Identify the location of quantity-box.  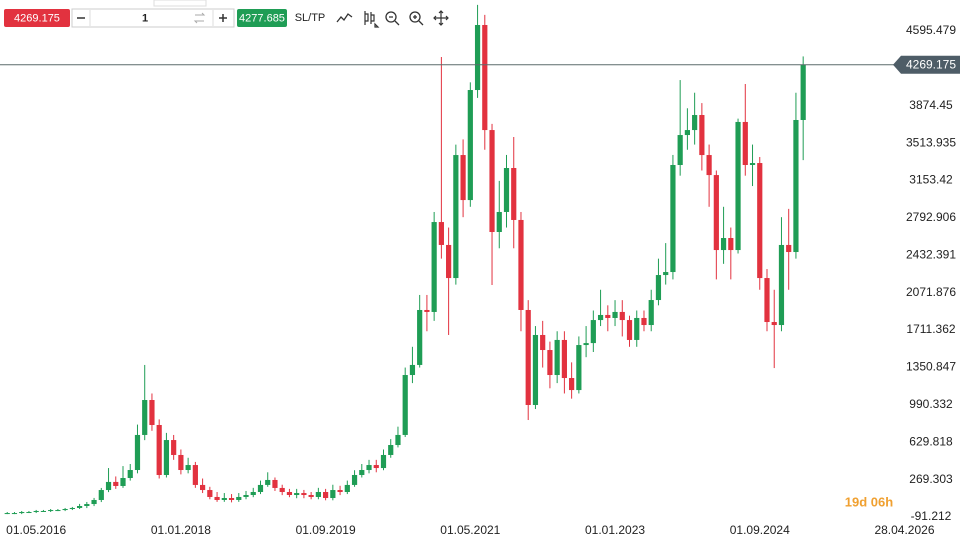
(153, 18).